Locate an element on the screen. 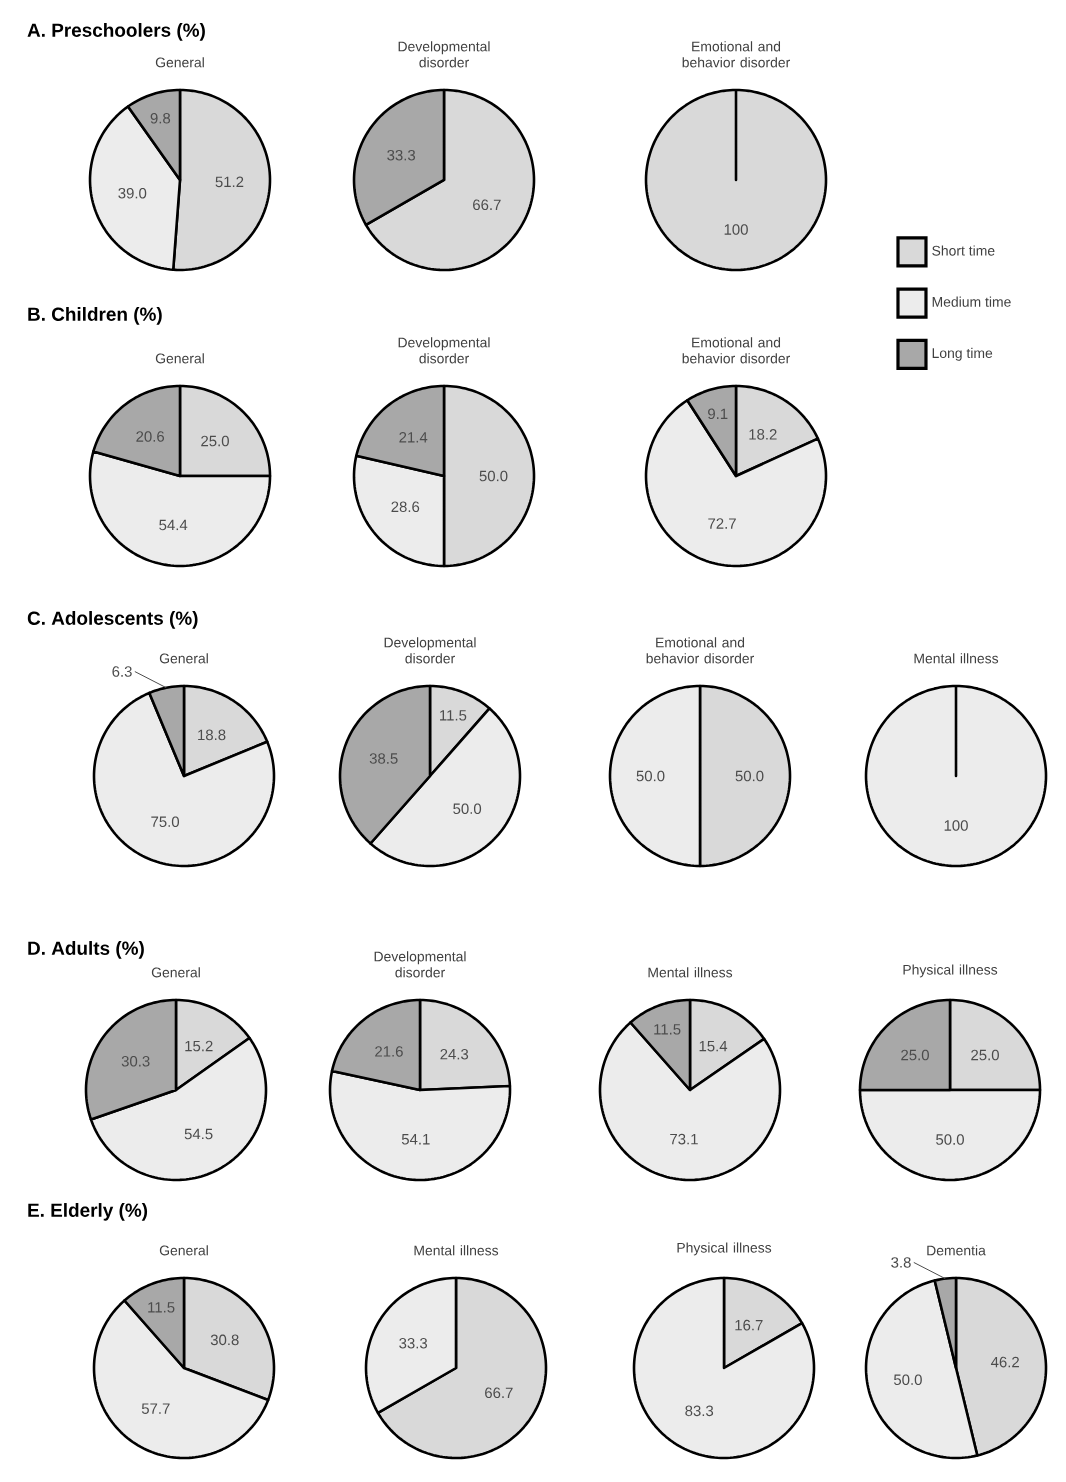  text: A. Preschoolers (%) is located at coordinates (116, 32).